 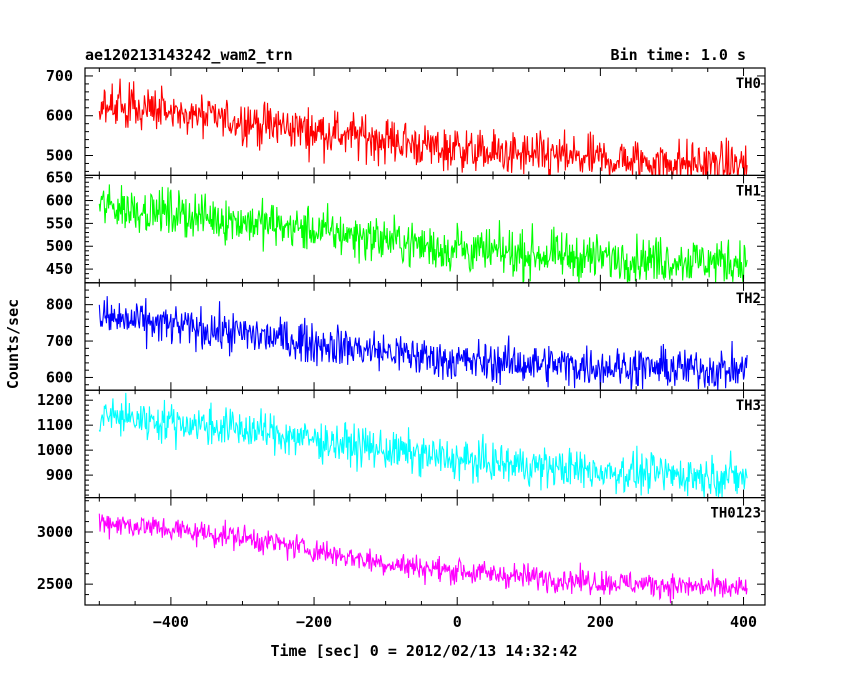 What do you see at coordinates (423, 233) in the screenshot?
I see `series-th1` at bounding box center [423, 233].